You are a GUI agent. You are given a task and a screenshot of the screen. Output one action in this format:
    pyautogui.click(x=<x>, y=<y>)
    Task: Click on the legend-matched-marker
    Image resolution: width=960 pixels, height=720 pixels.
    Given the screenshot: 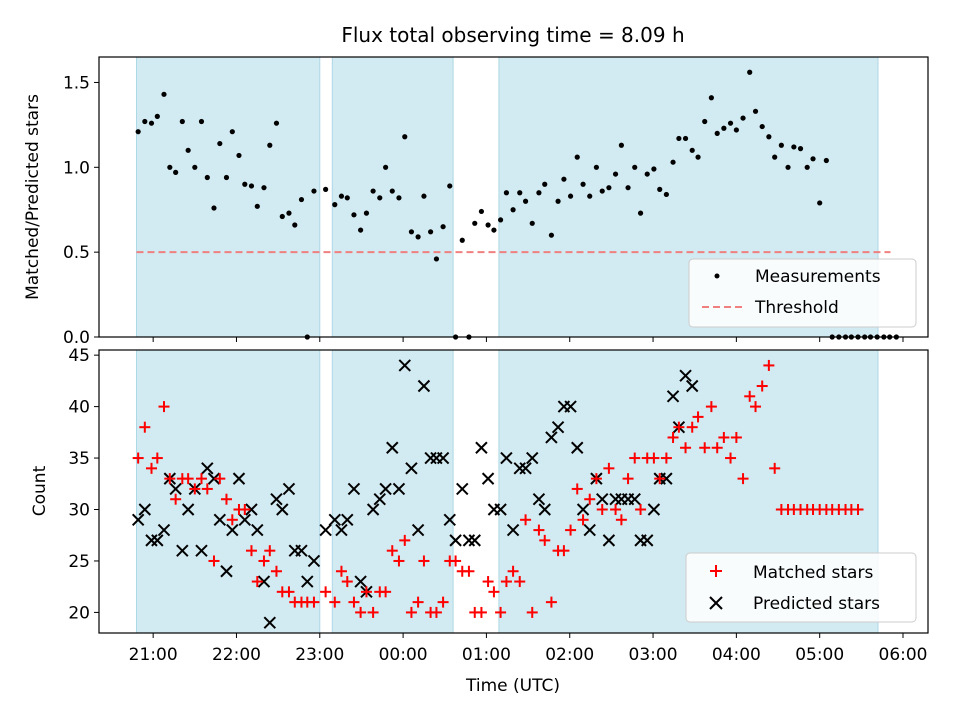 What is the action you would take?
    pyautogui.click(x=716, y=571)
    